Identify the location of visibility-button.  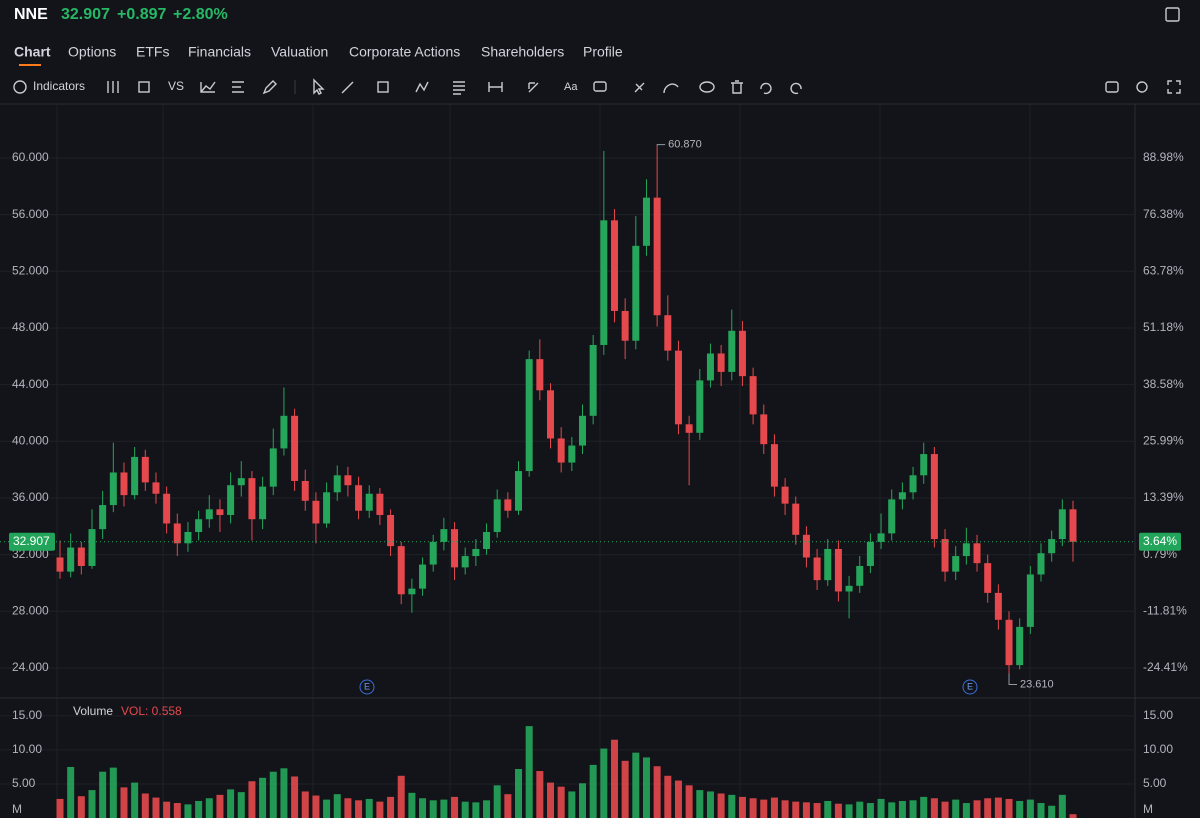
(707, 87).